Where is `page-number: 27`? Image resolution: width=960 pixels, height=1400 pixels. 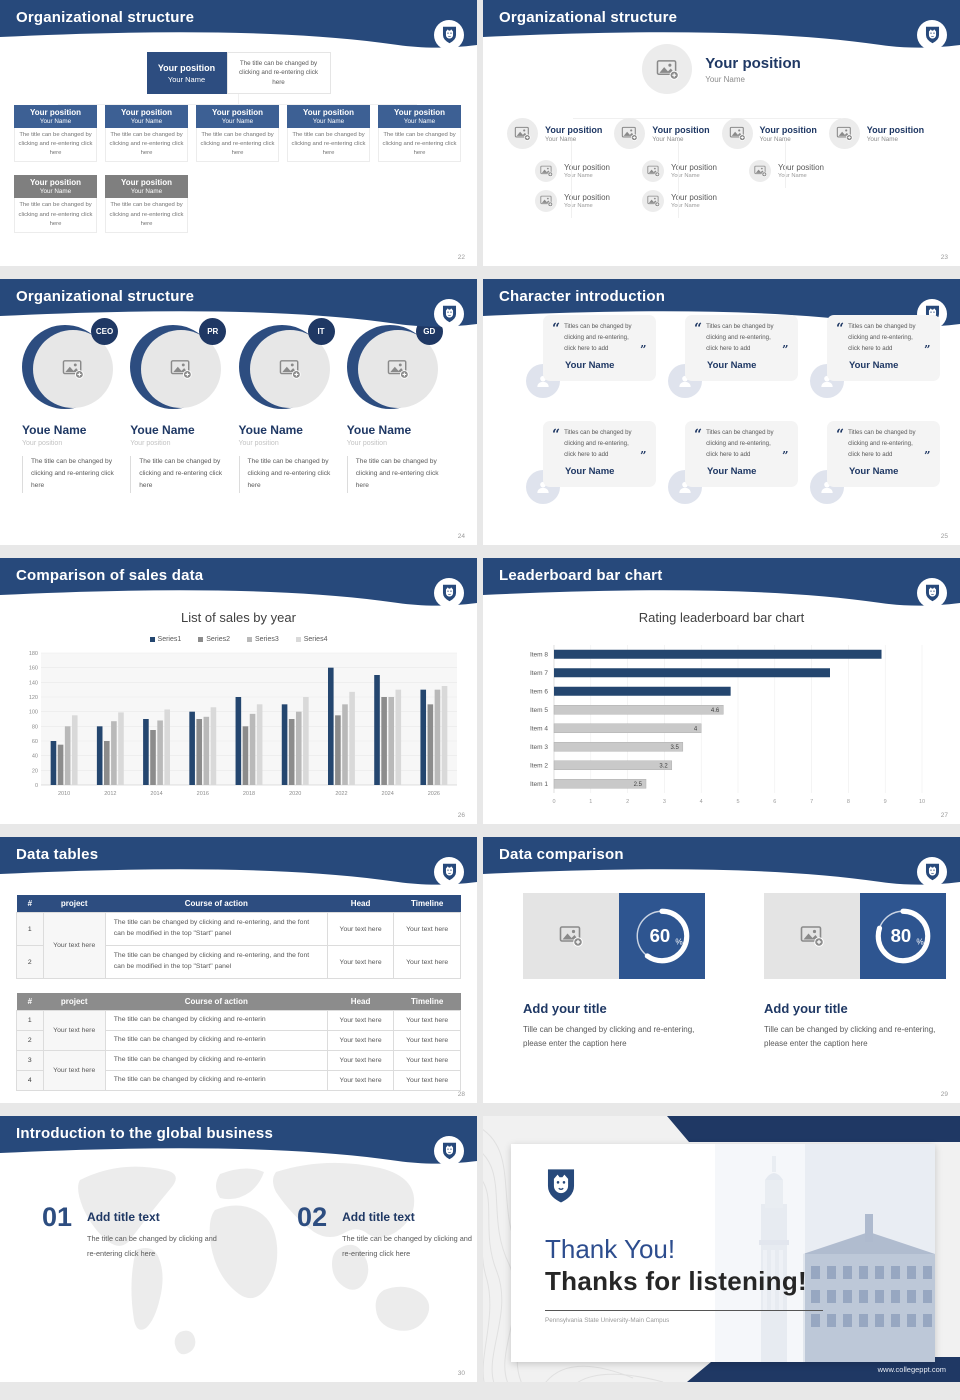
page-number: 27 is located at coordinates (944, 815).